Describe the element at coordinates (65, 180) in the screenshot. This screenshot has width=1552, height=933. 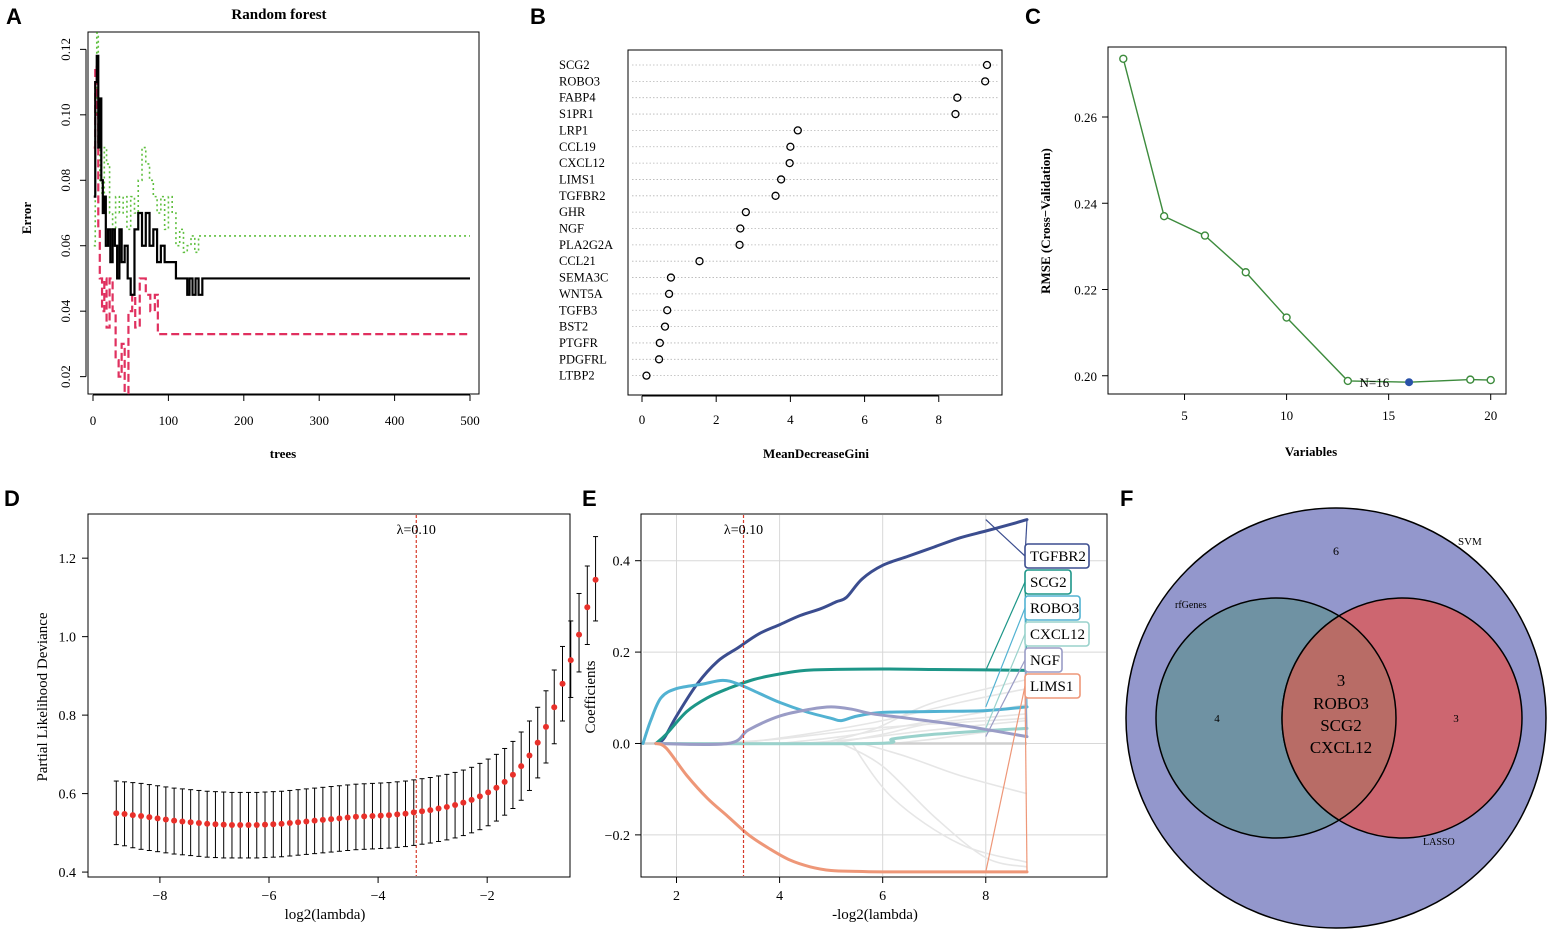
I see `panel-a-y-tick-label: 0.08` at that location.